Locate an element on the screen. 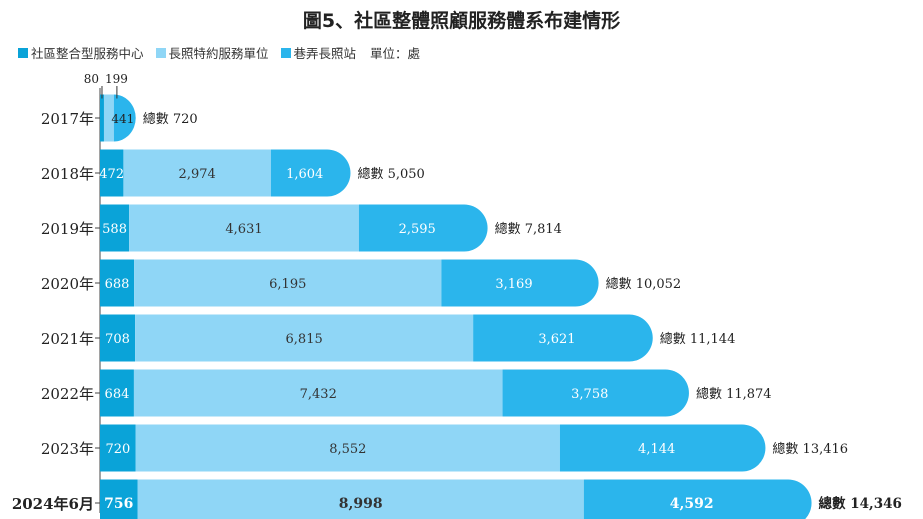 This screenshot has width=923, height=519. category-label: 2018年 is located at coordinates (67, 174).